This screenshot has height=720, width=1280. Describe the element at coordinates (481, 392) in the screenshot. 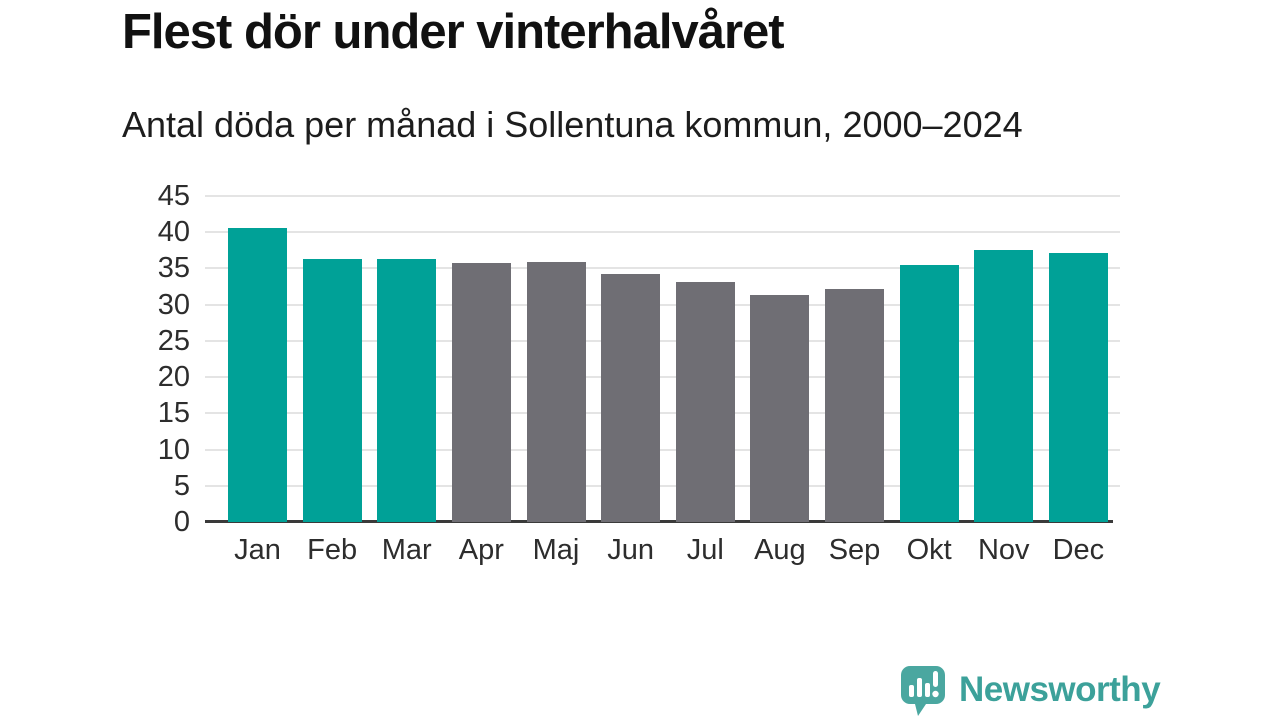

I see `bar-apr` at that location.